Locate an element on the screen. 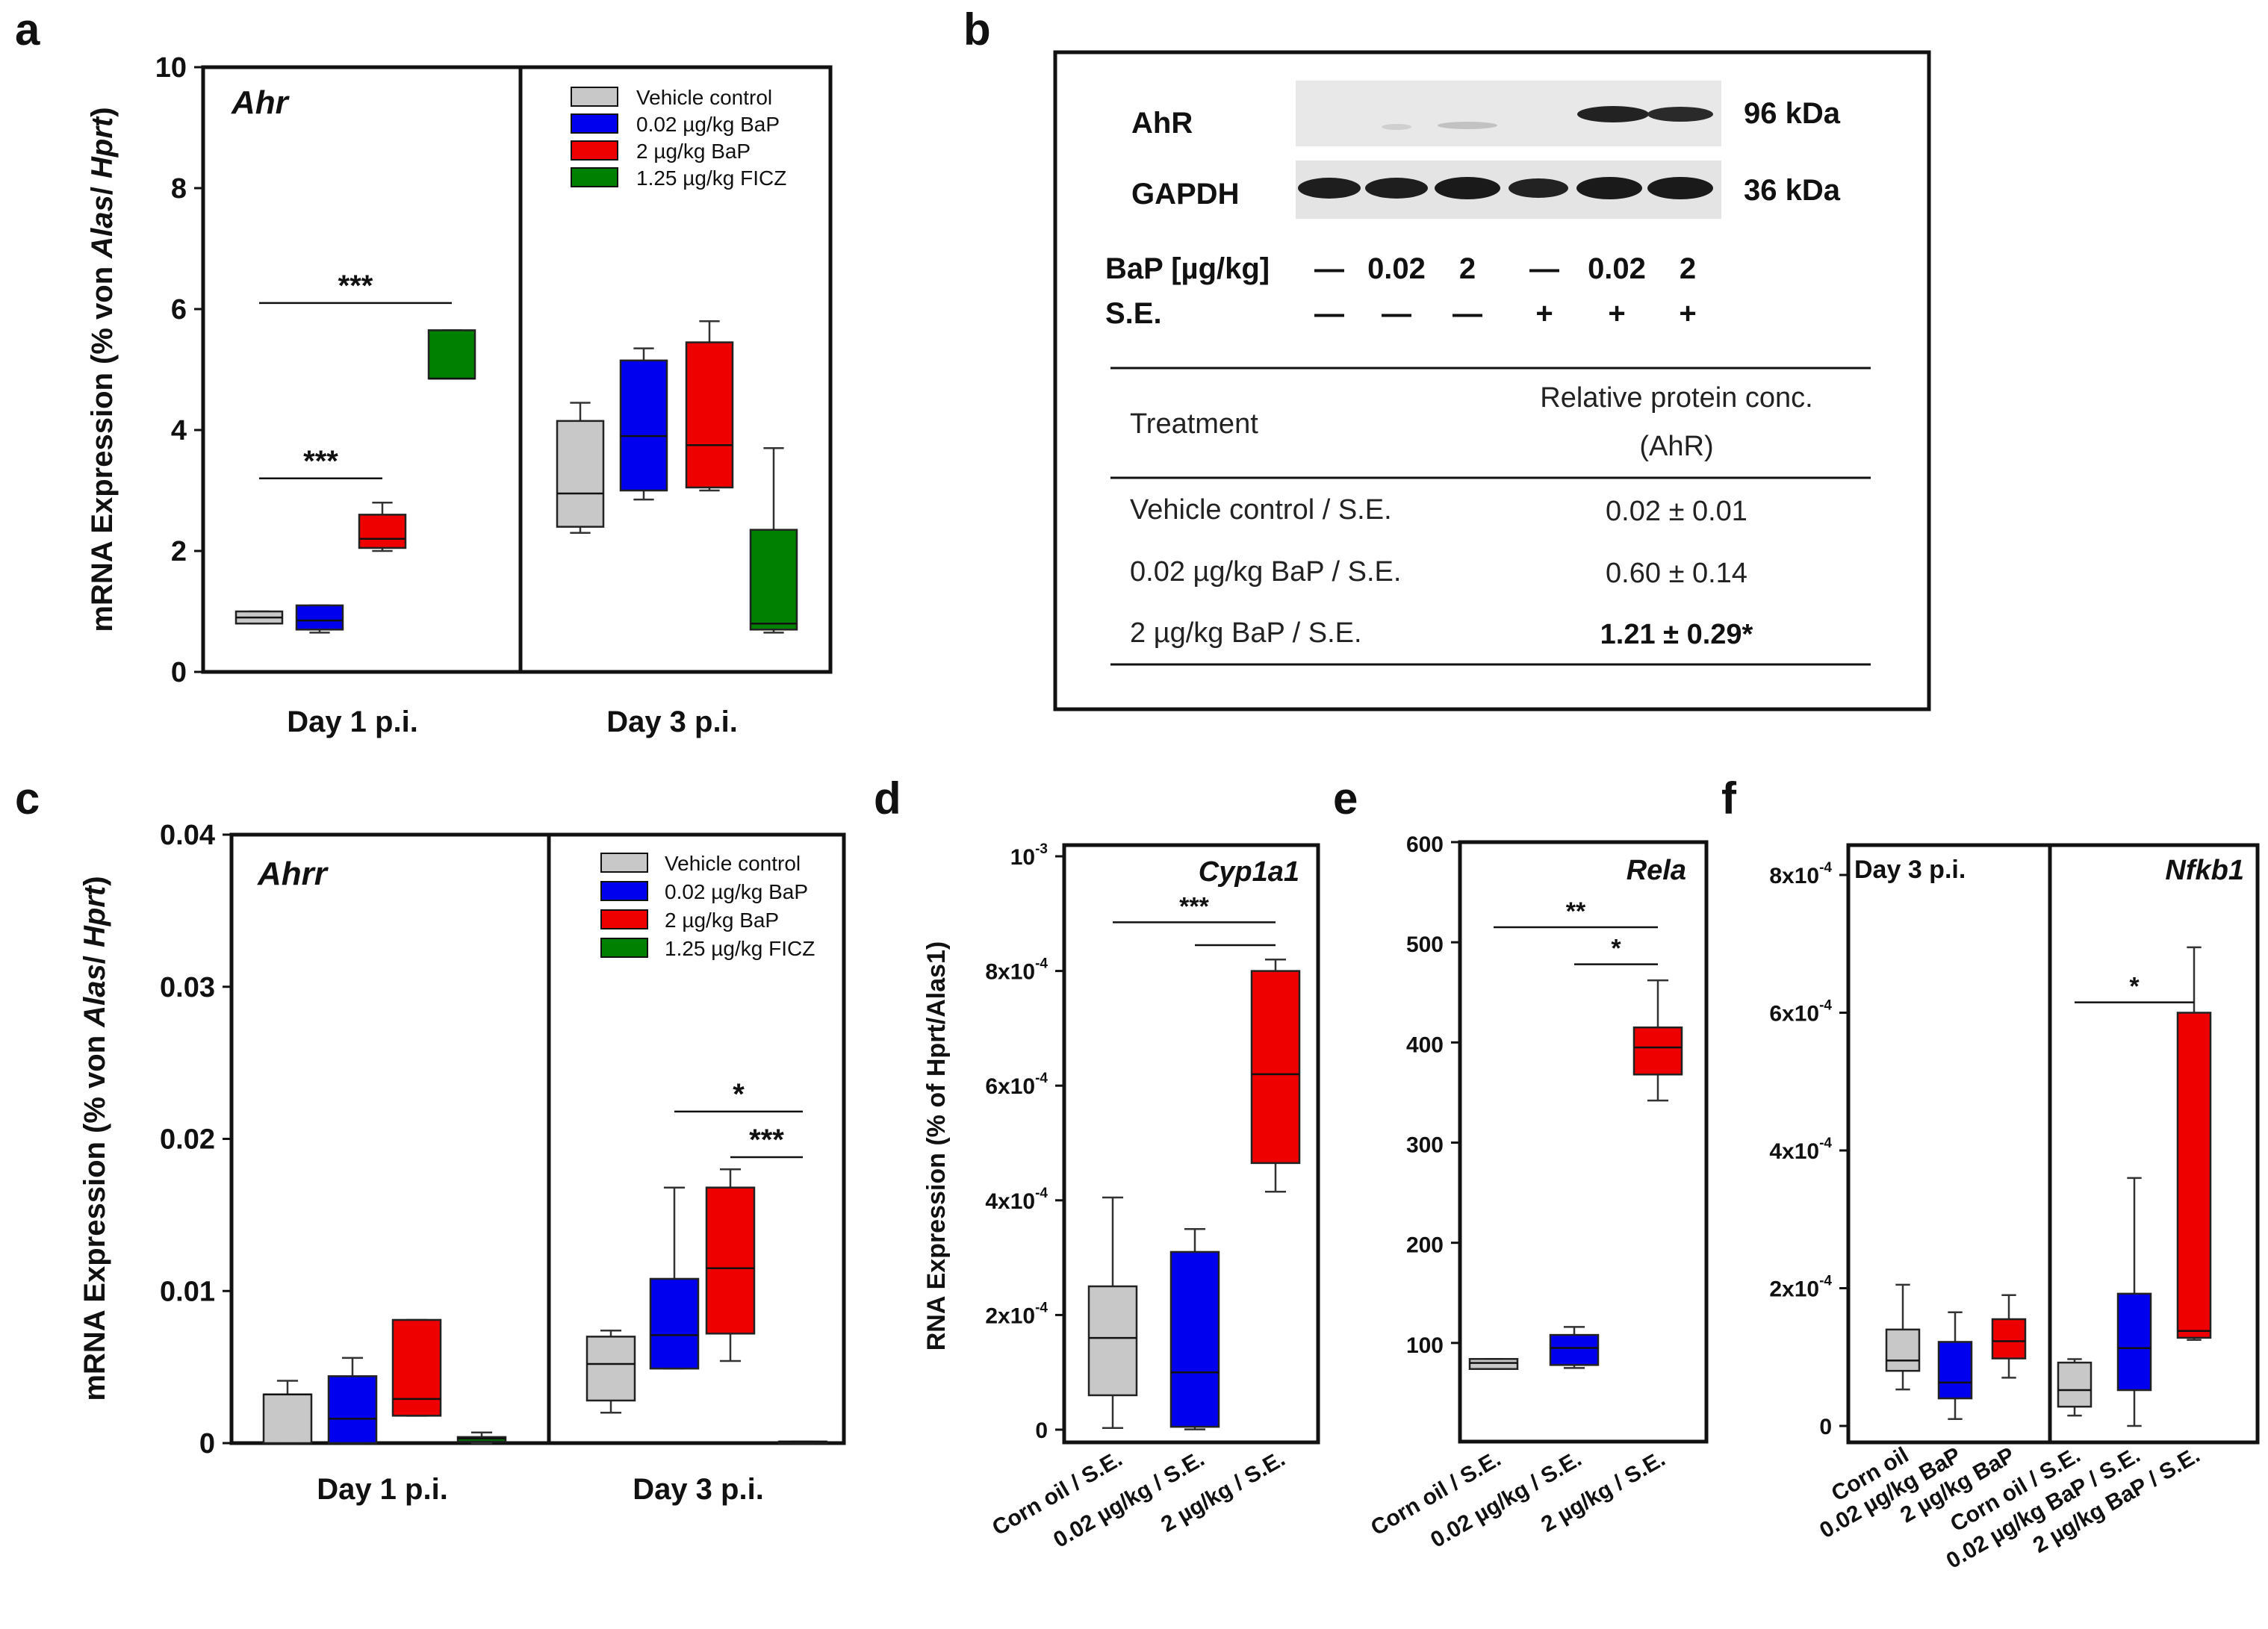  legend-c-label-2: 2 µg/kg BaP is located at coordinates (722, 920).